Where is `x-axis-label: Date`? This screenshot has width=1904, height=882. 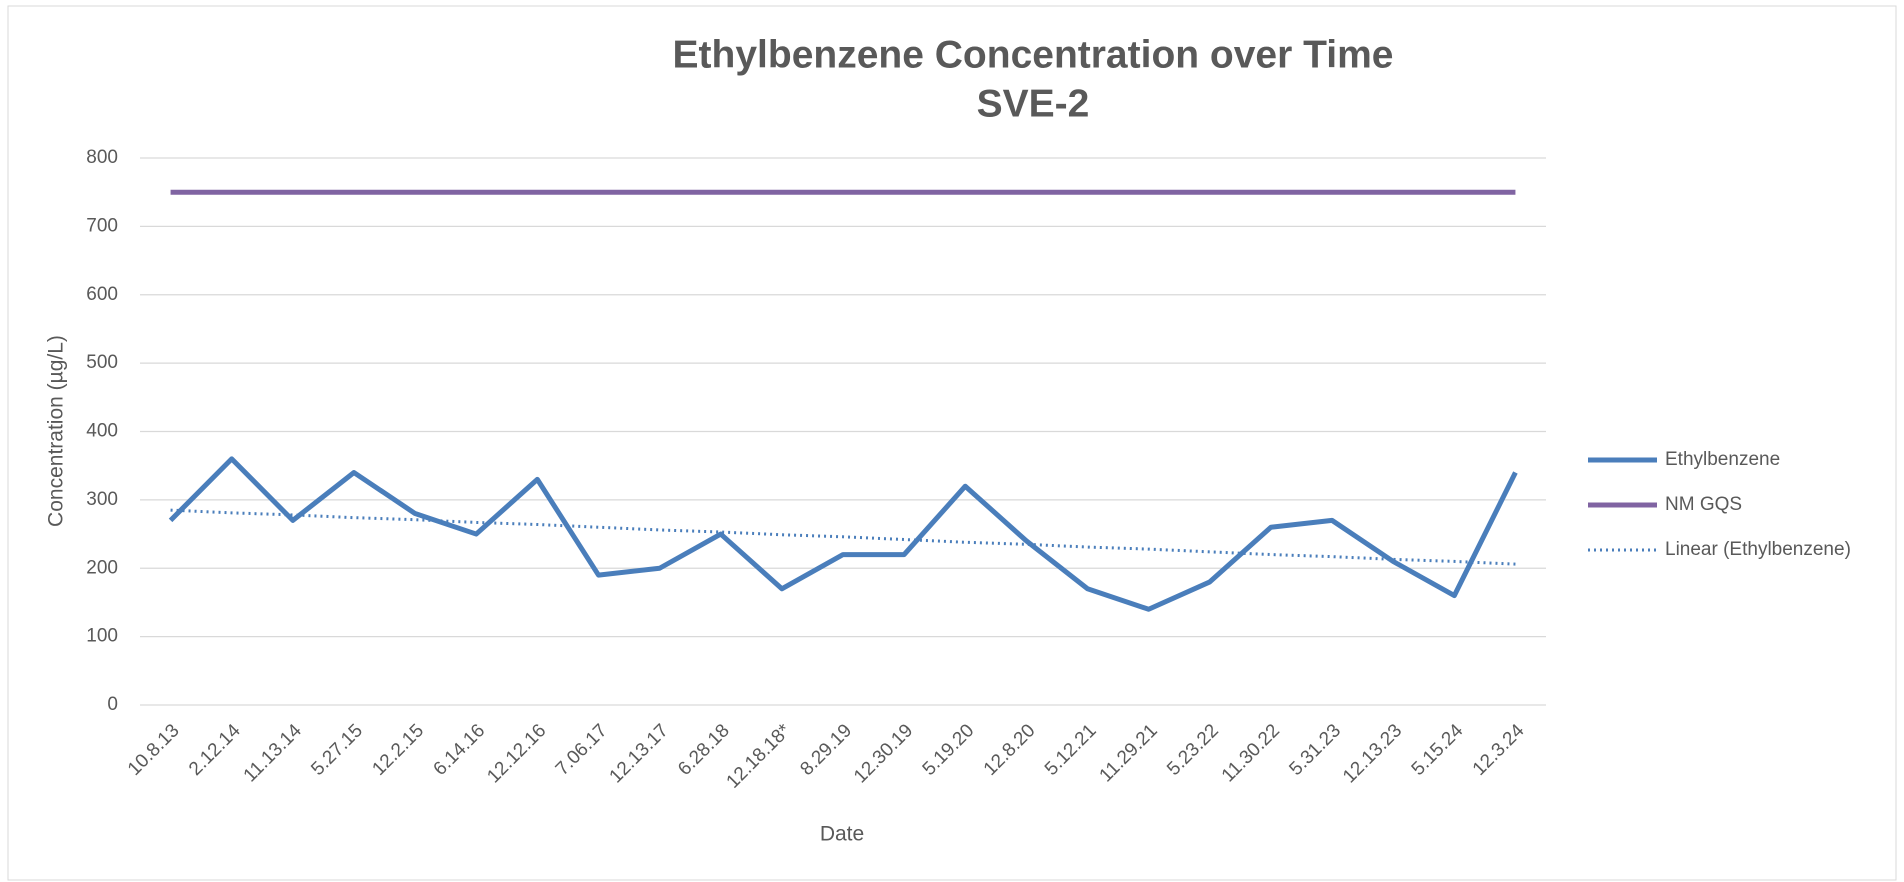 x-axis-label: Date is located at coordinates (842, 834).